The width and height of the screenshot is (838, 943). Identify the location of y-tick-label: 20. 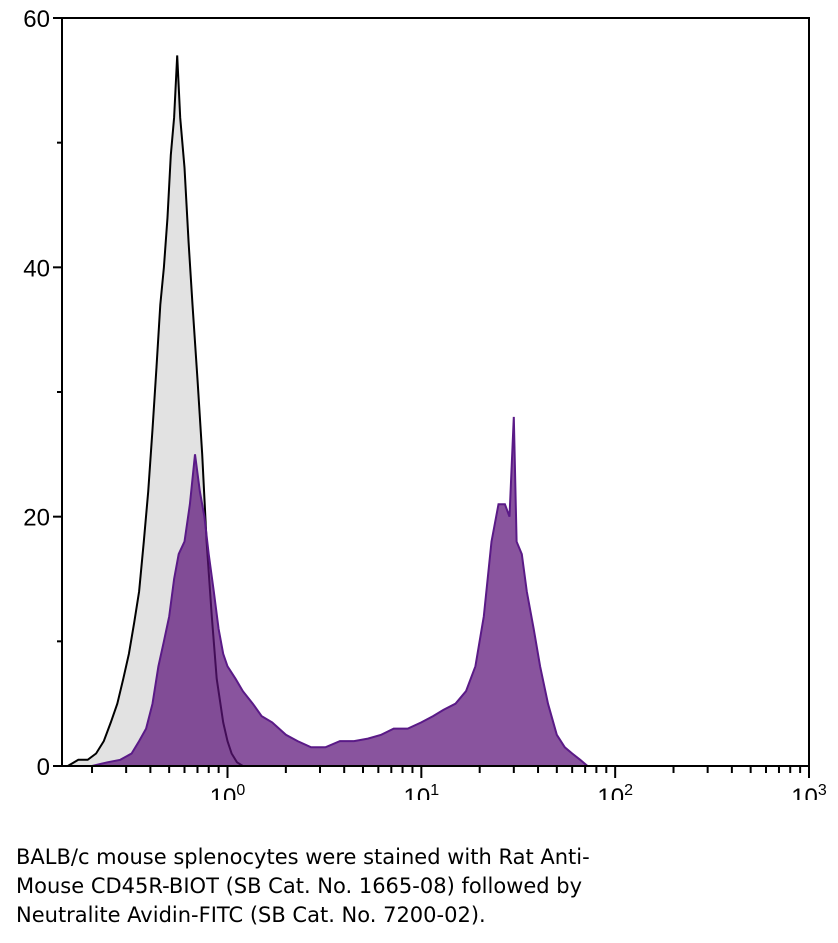
(36, 518).